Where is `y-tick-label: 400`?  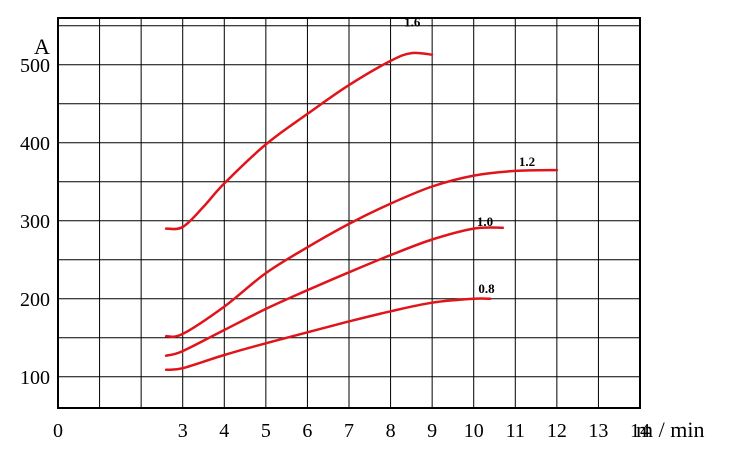 y-tick-label: 400 is located at coordinates (35, 144).